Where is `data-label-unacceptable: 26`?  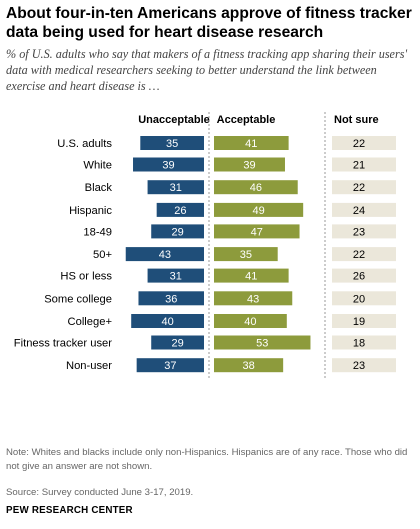
data-label-unacceptable: 26 is located at coordinates (180, 211).